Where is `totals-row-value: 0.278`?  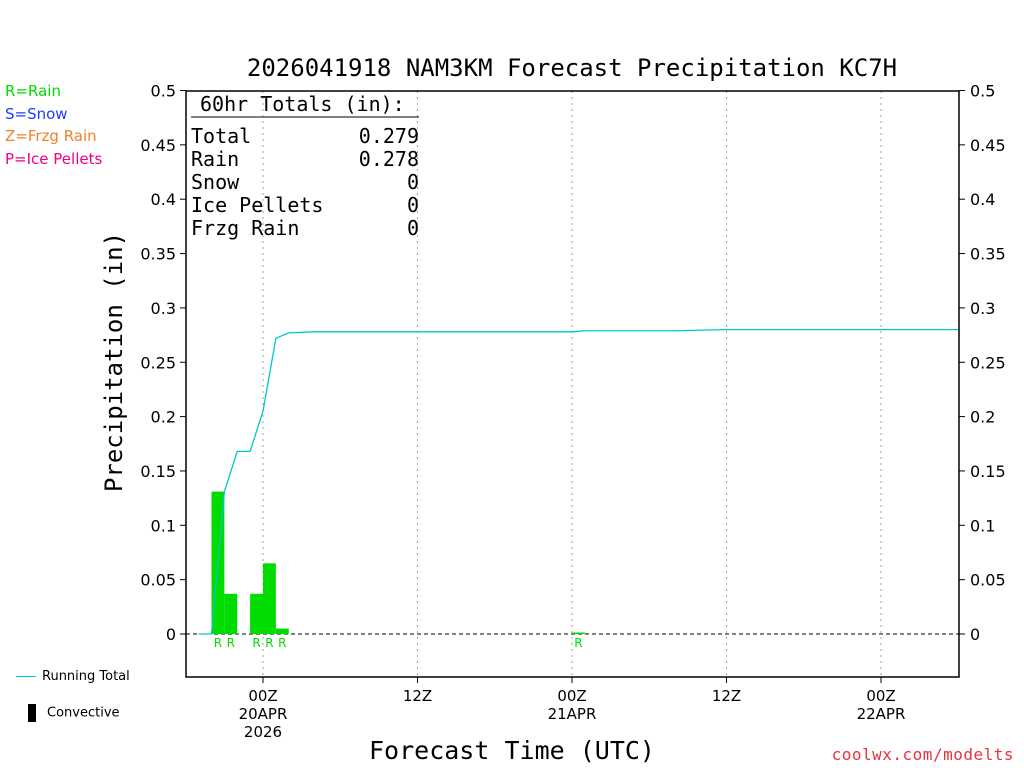
totals-row-value: 0.278 is located at coordinates (389, 159).